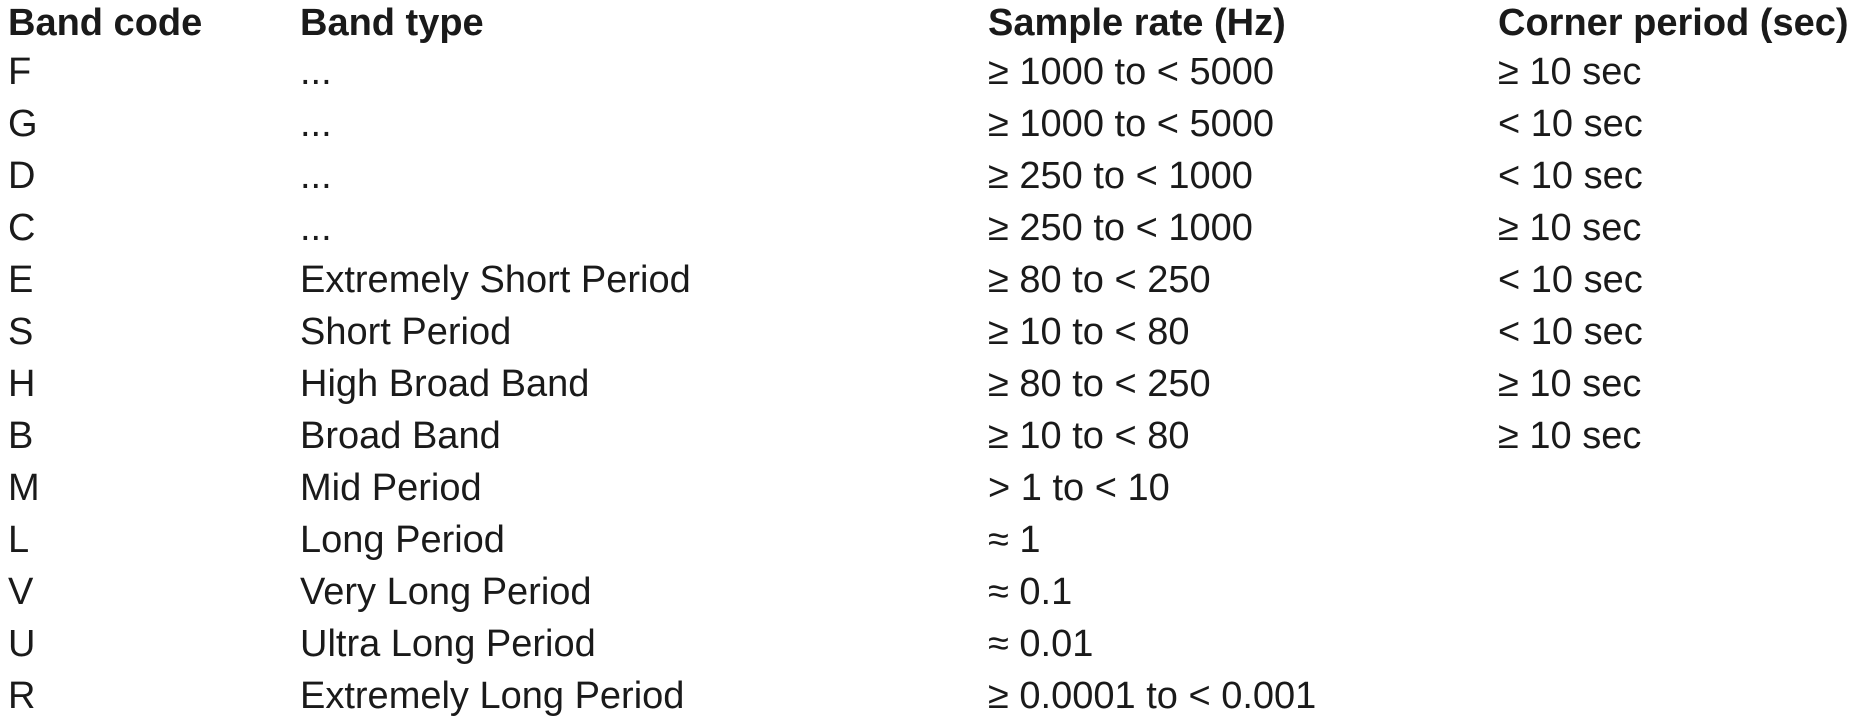 This screenshot has width=1876, height=722. Describe the element at coordinates (22, 384) in the screenshot. I see `band-code-cell: H` at that location.